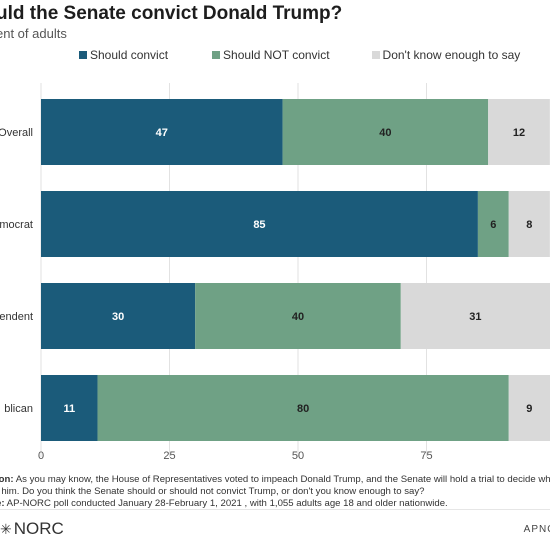 The width and height of the screenshot is (550, 550). I want to click on data-label: 80, so click(303, 409).